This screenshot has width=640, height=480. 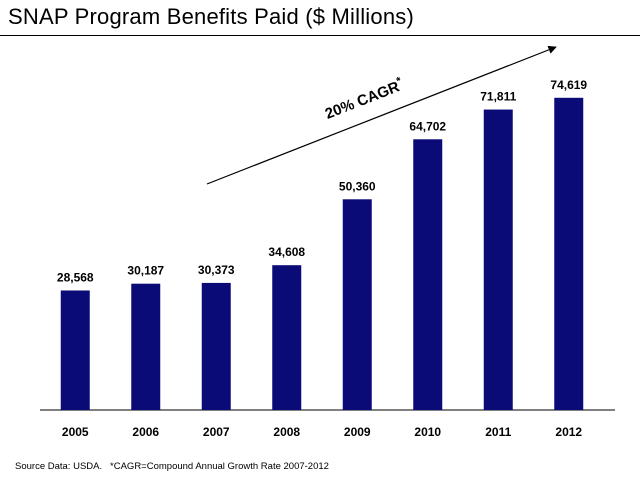 I want to click on title-divider, so click(x=320, y=35).